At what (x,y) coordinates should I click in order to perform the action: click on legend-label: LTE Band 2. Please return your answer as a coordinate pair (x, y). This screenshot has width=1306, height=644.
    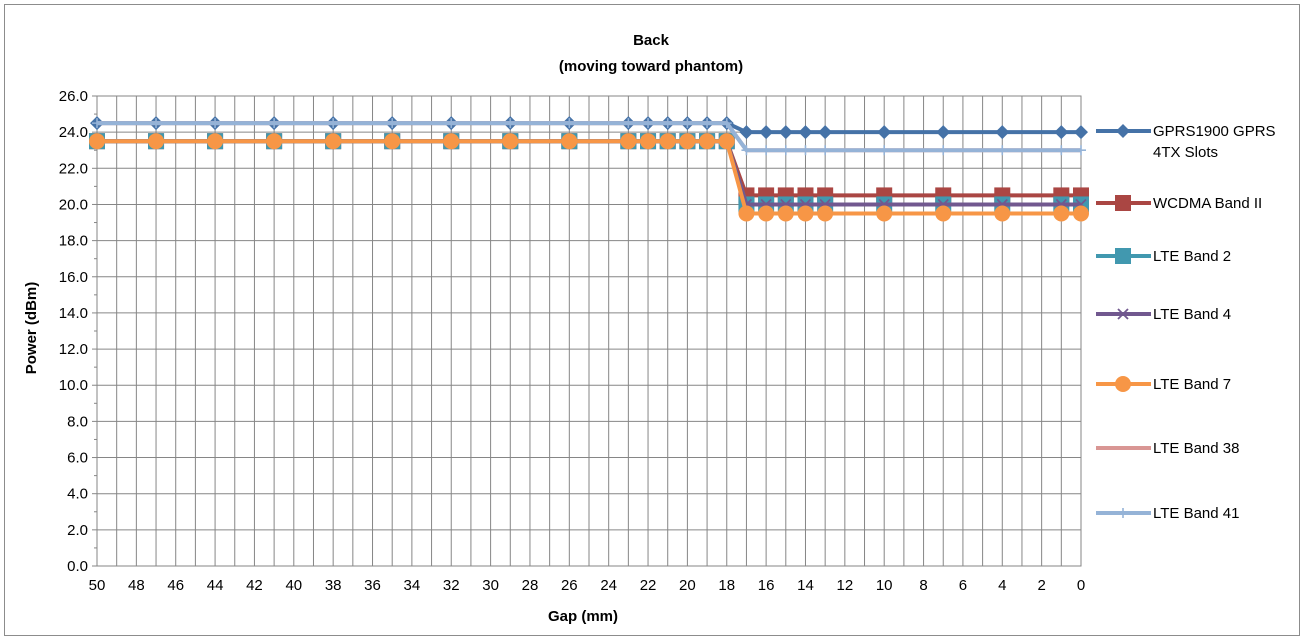
    Looking at the image, I should click on (1192, 256).